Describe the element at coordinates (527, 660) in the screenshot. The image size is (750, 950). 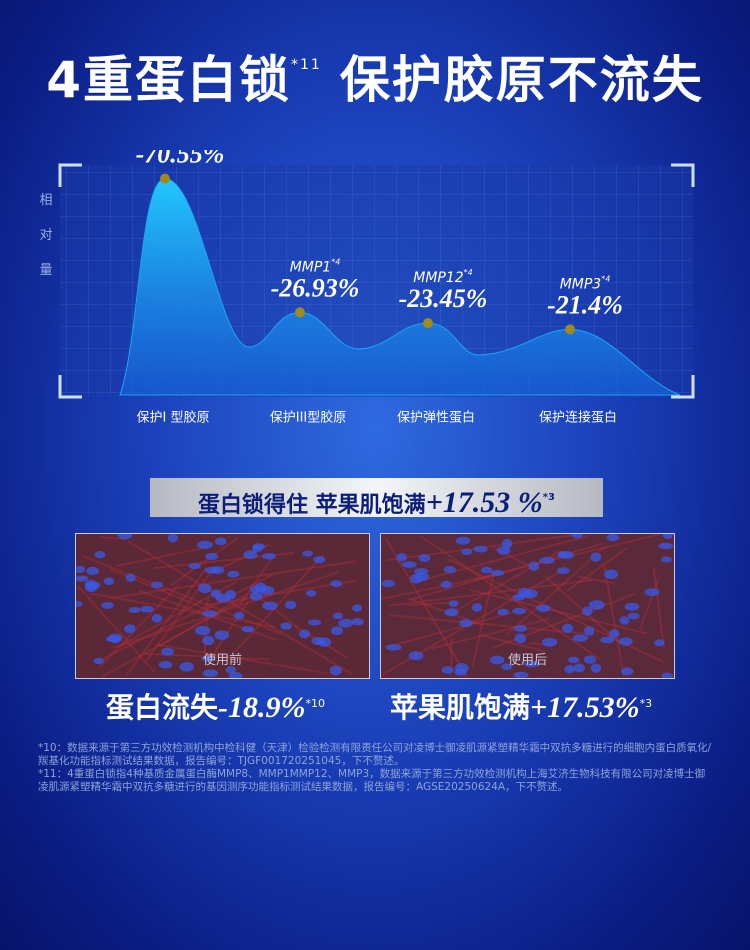
I see `image-label: 使用后` at that location.